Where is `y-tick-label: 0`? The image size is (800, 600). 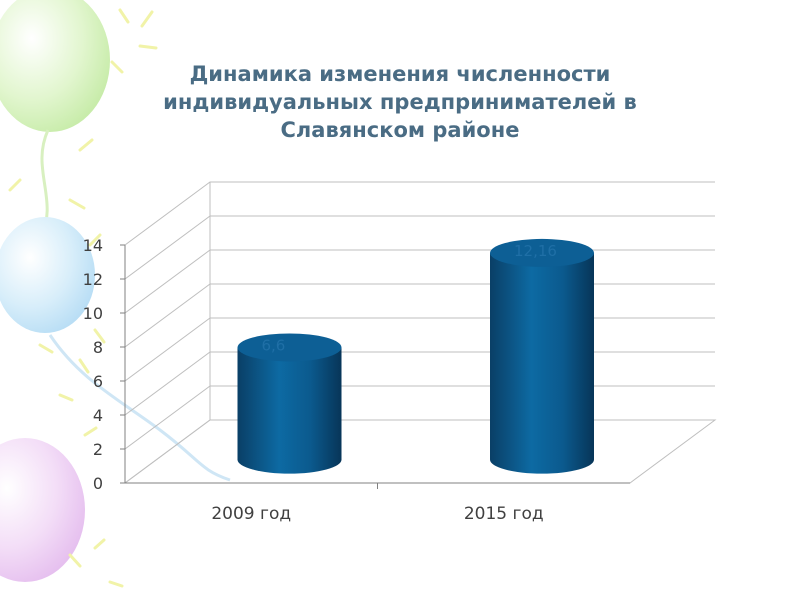
y-tick-label: 0 is located at coordinates (98, 483).